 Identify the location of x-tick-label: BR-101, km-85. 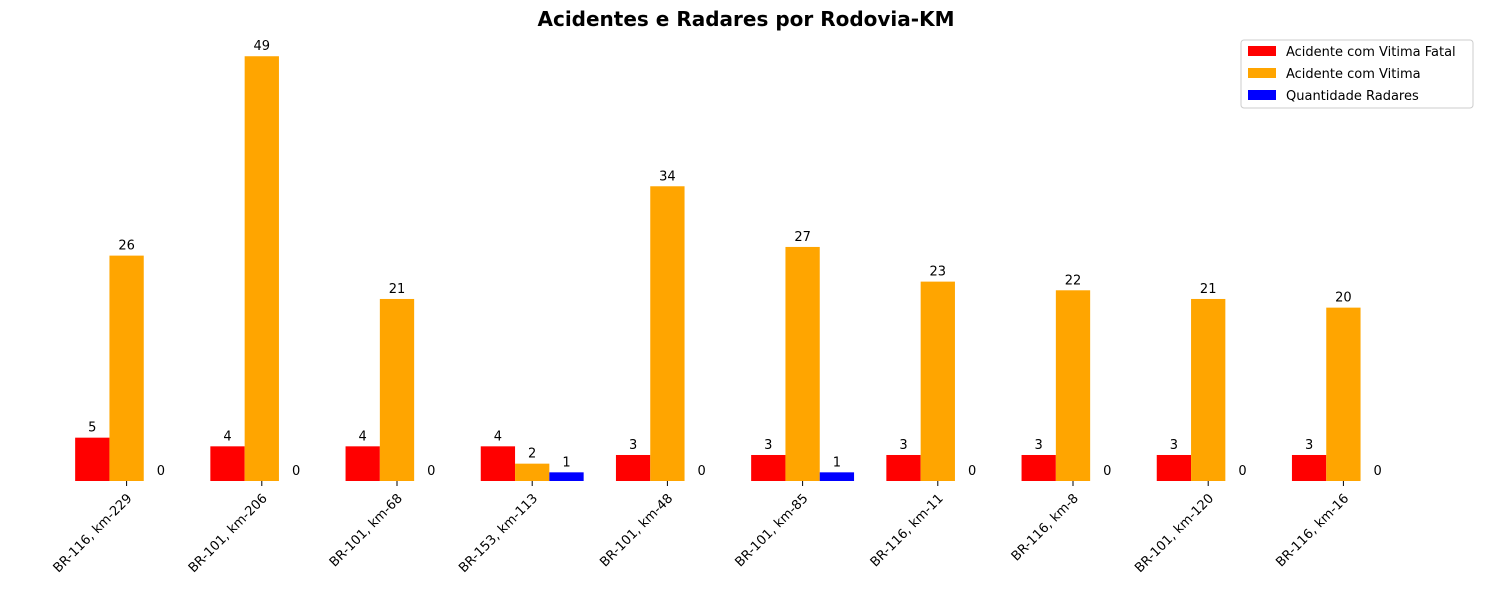
(771, 530).